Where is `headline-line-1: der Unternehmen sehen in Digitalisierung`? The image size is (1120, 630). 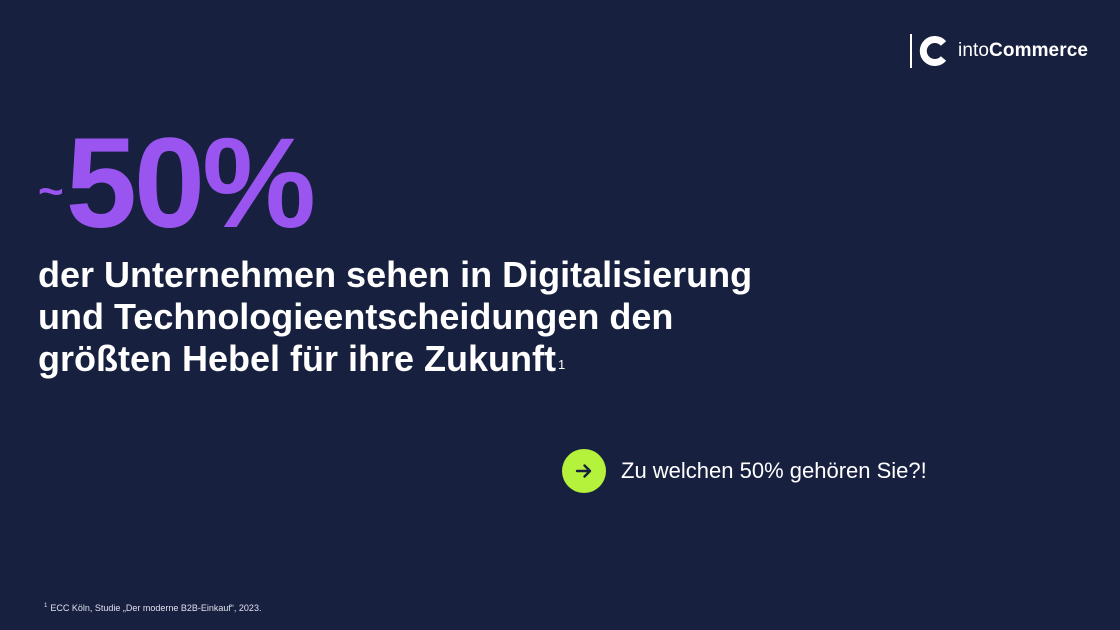 headline-line-1: der Unternehmen sehen in Digitalisierung is located at coordinates (395, 274).